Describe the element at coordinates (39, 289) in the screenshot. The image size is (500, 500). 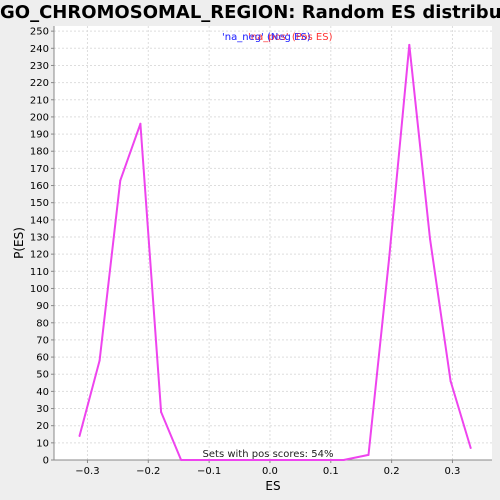
I see `y-tick-label: 100` at that location.